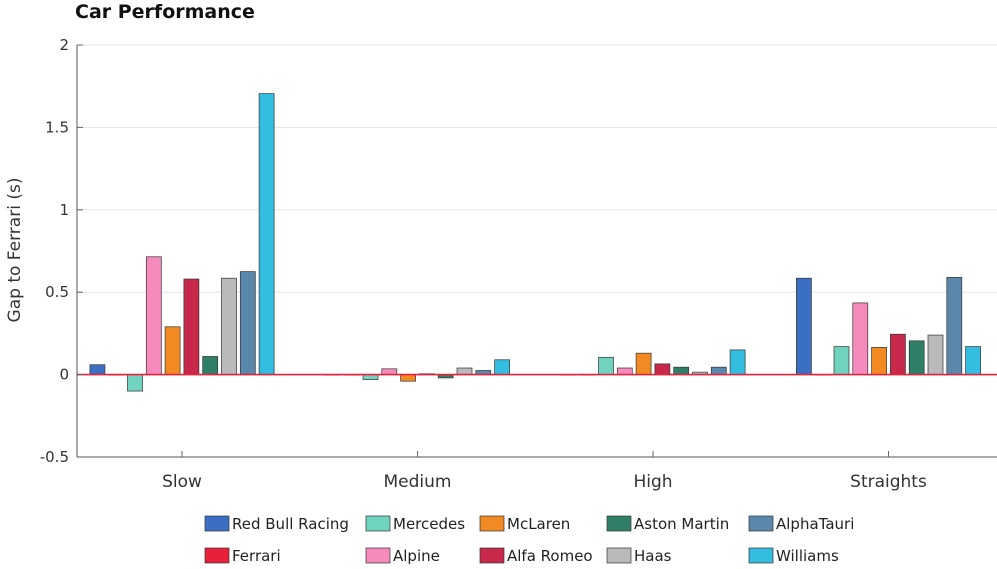 This screenshot has width=997, height=569. Describe the element at coordinates (888, 482) in the screenshot. I see `x-category-label: Straights` at that location.